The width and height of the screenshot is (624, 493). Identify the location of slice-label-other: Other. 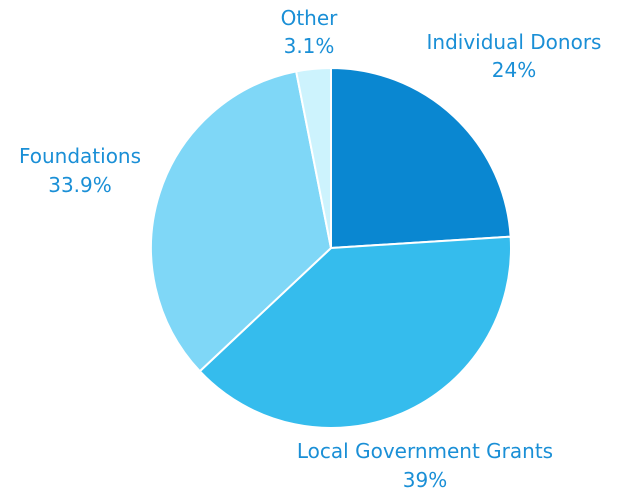
(310, 18).